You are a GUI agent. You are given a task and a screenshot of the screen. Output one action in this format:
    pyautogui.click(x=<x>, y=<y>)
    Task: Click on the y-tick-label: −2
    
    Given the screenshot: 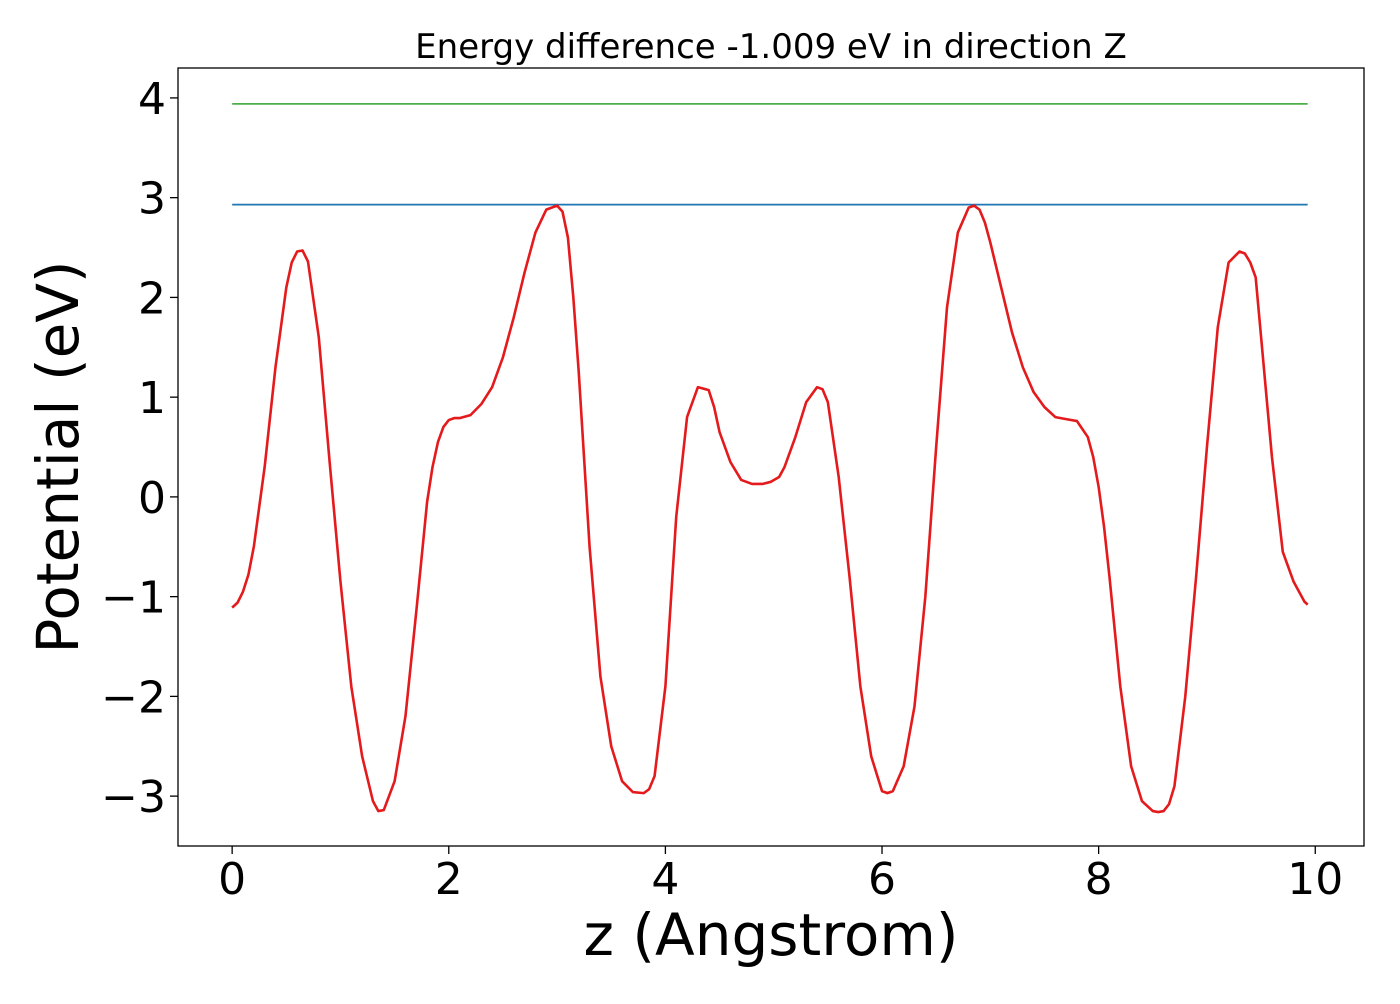 What is the action you would take?
    pyautogui.click(x=133, y=697)
    